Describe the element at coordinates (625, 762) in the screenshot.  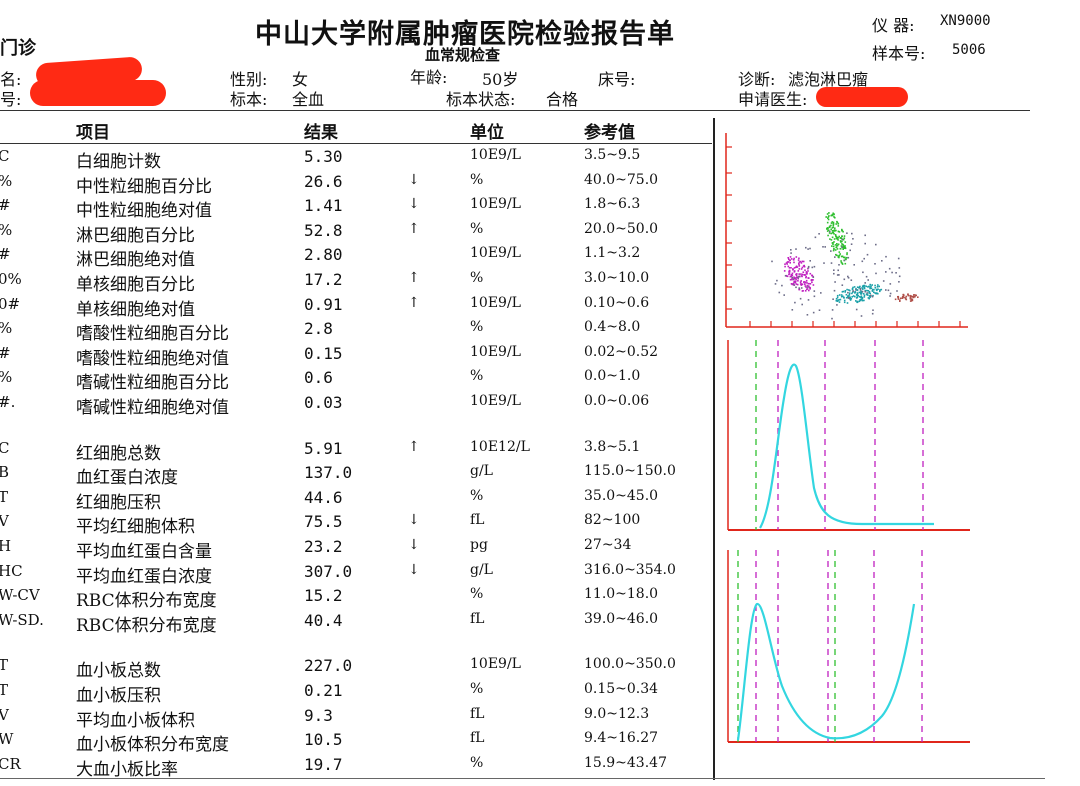
I see `row-reference: 15.9~43.47` at that location.